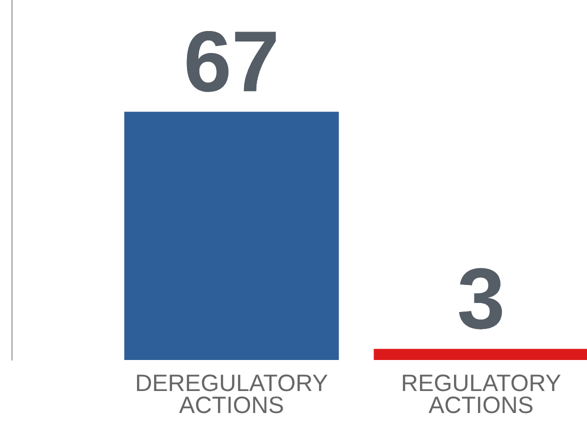  What do you see at coordinates (232, 394) in the screenshot?
I see `x-tick-label: DEREGULATORY ACTIONS` at bounding box center [232, 394].